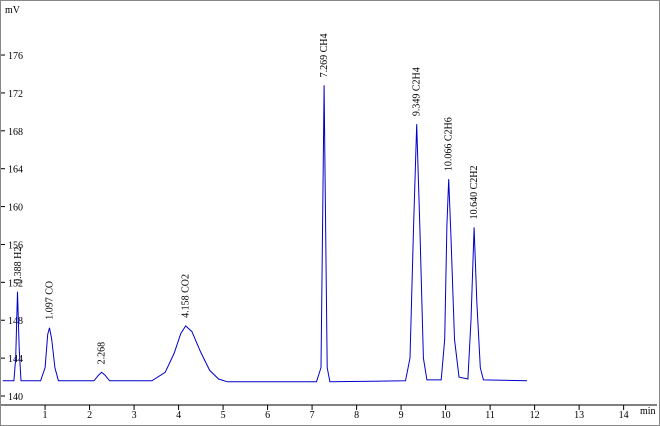 Image resolution: width=660 pixels, height=426 pixels. I want to click on y-tick-label: 160, so click(15, 208).